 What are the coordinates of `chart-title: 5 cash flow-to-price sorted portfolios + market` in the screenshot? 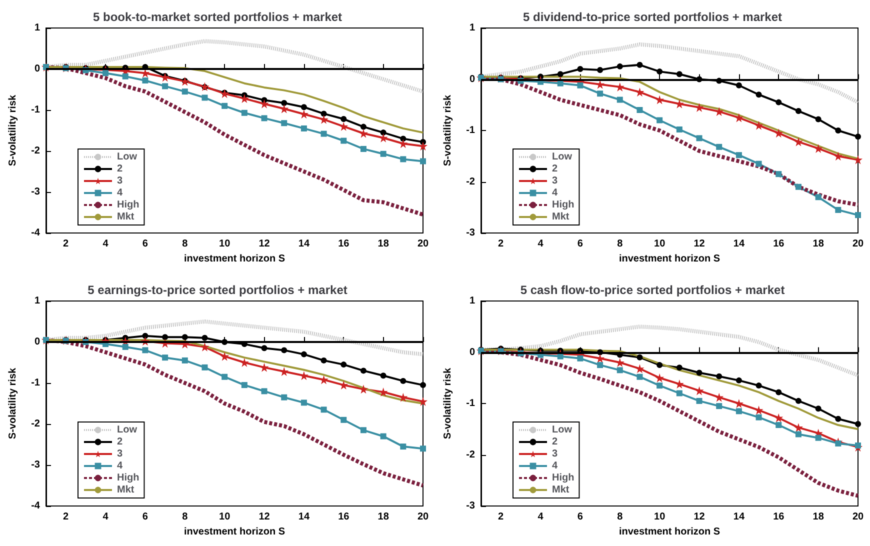 It's located at (652, 290).